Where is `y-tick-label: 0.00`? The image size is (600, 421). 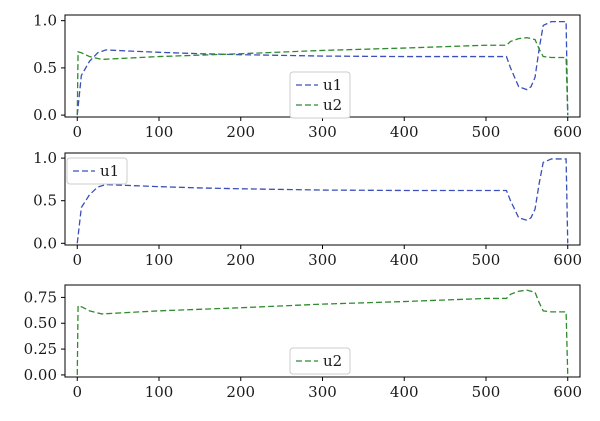 y-tick-label: 0.00 is located at coordinates (40, 375).